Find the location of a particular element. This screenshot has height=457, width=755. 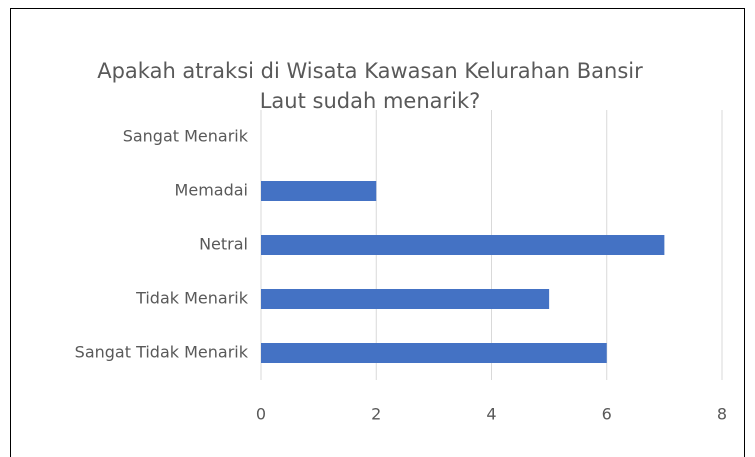

x-tick-label: 0 is located at coordinates (261, 414).